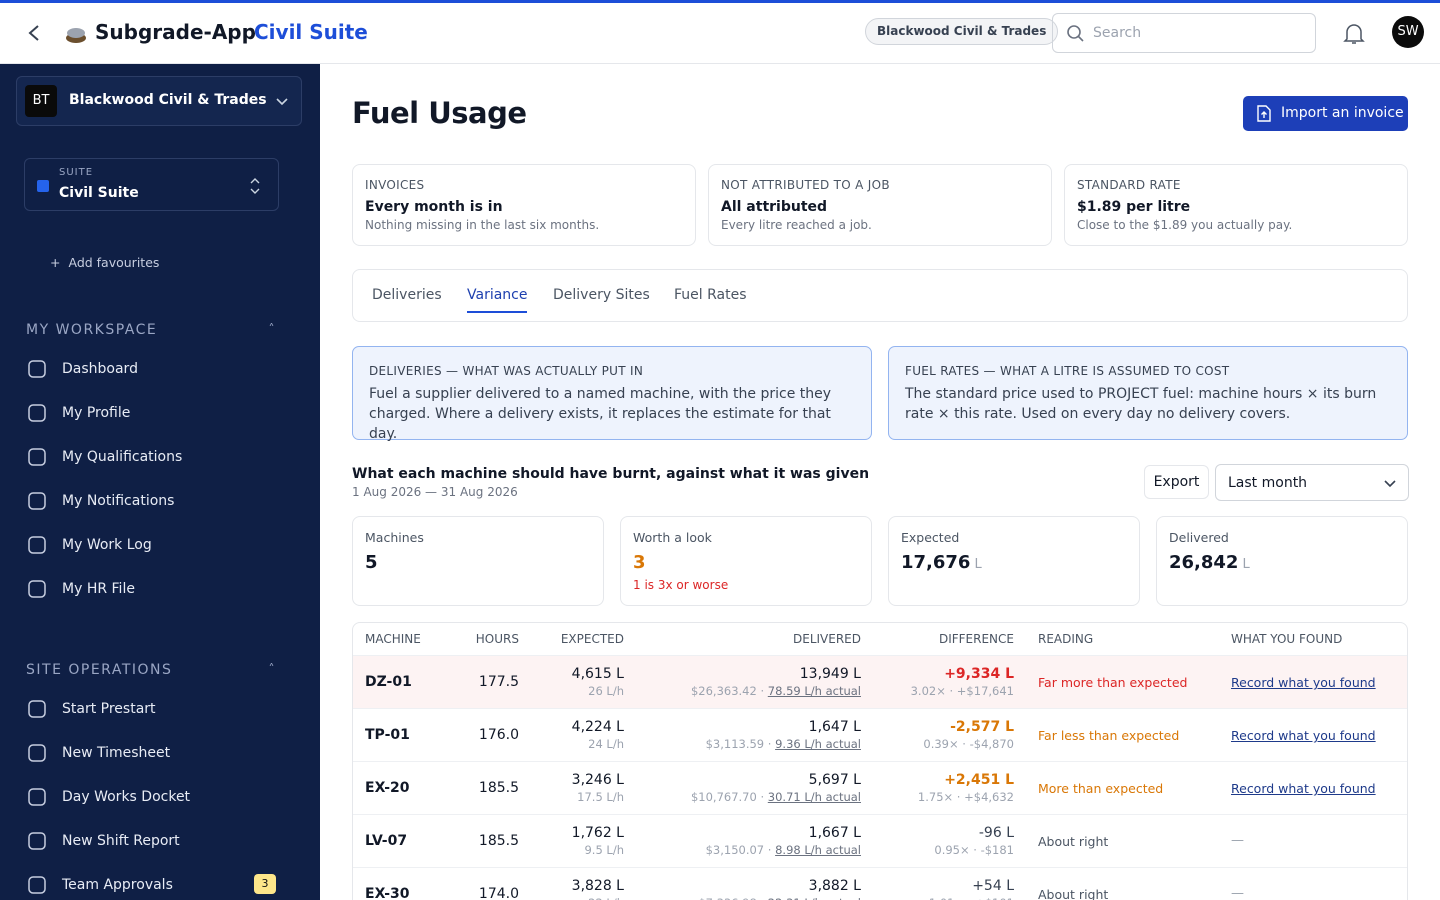 This screenshot has height=900, width=1440. What do you see at coordinates (1312, 482) in the screenshot?
I see `period-select: Last month` at bounding box center [1312, 482].